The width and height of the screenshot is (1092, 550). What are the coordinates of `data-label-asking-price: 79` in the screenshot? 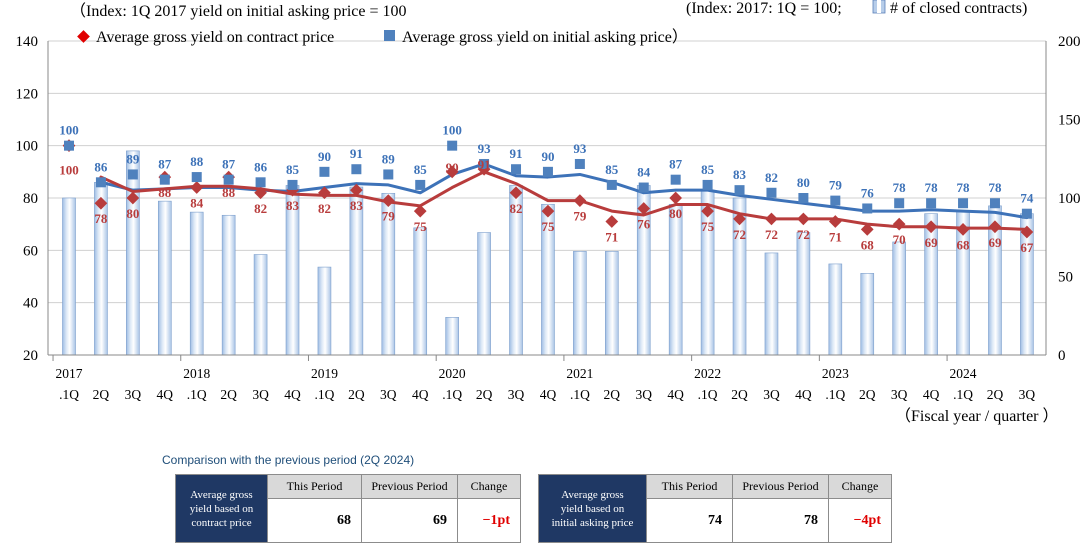 It's located at (836, 185).